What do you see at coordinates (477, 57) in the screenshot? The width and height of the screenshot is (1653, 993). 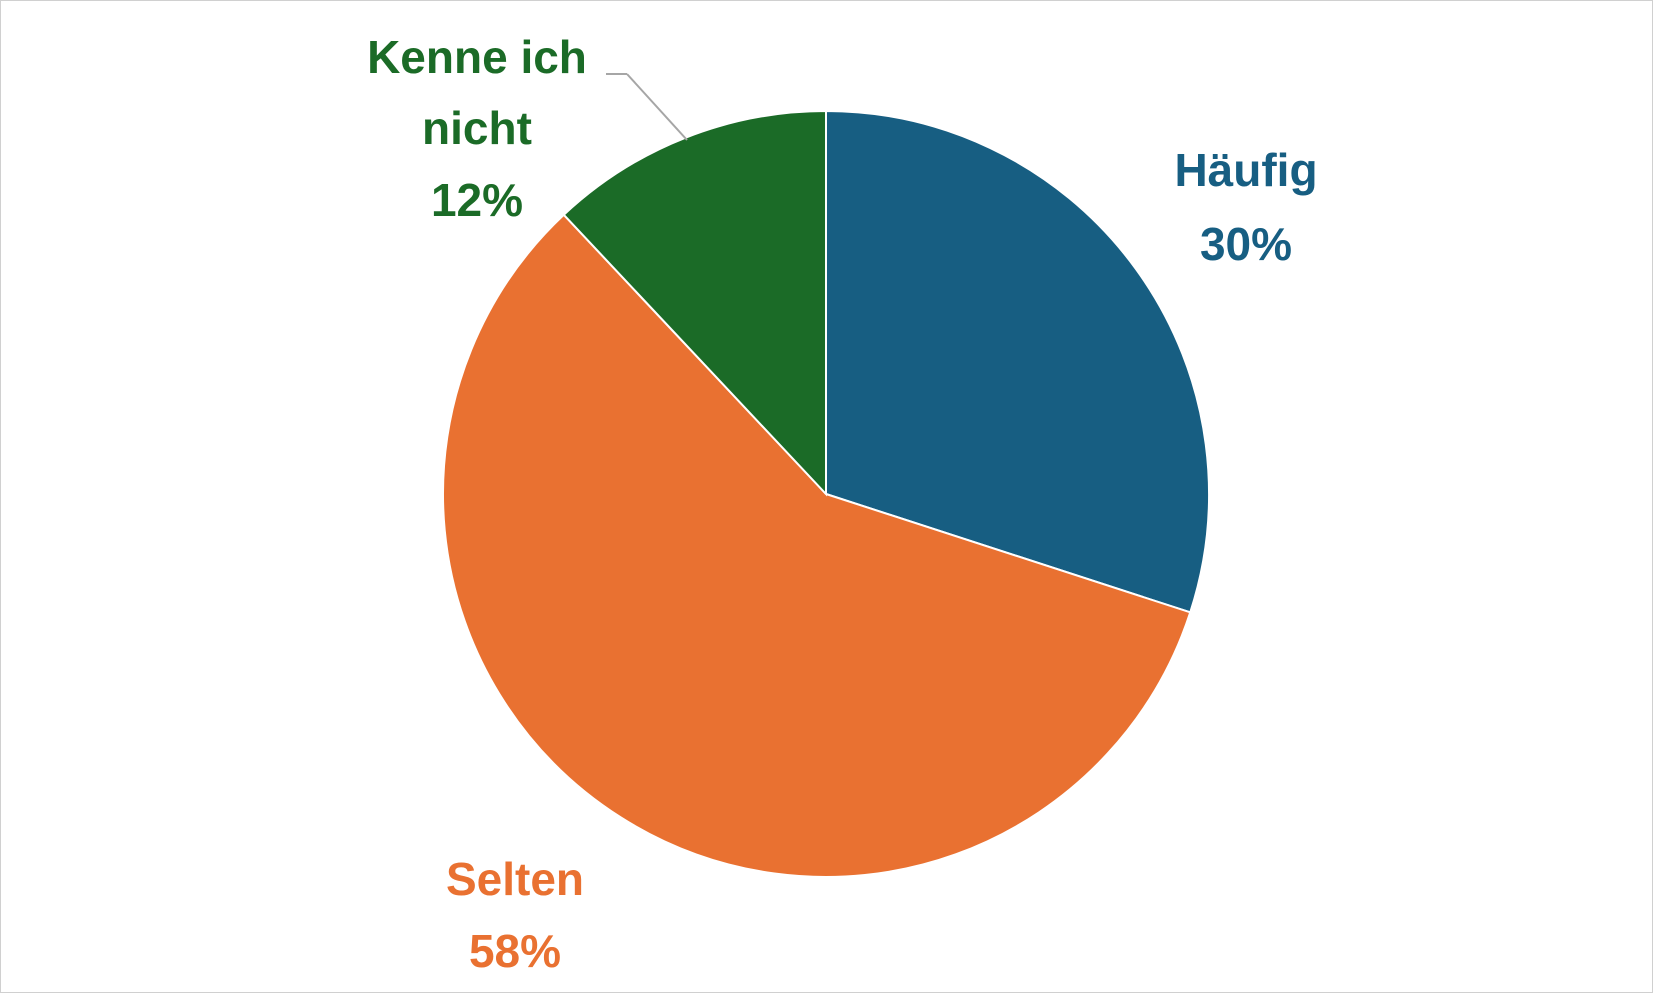 I see `slice-label-kenne-ich-nicht-line1: Kenne ich` at bounding box center [477, 57].